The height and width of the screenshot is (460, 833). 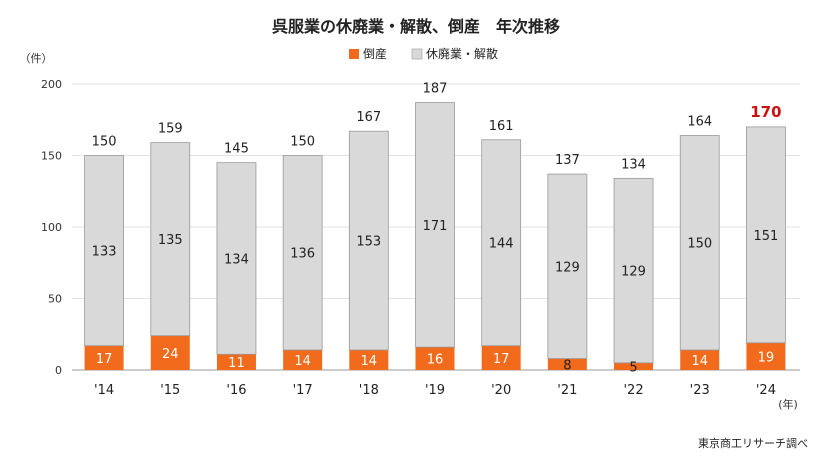 I want to click on data-label-kyuhaigyo-9: 150, so click(x=699, y=244).